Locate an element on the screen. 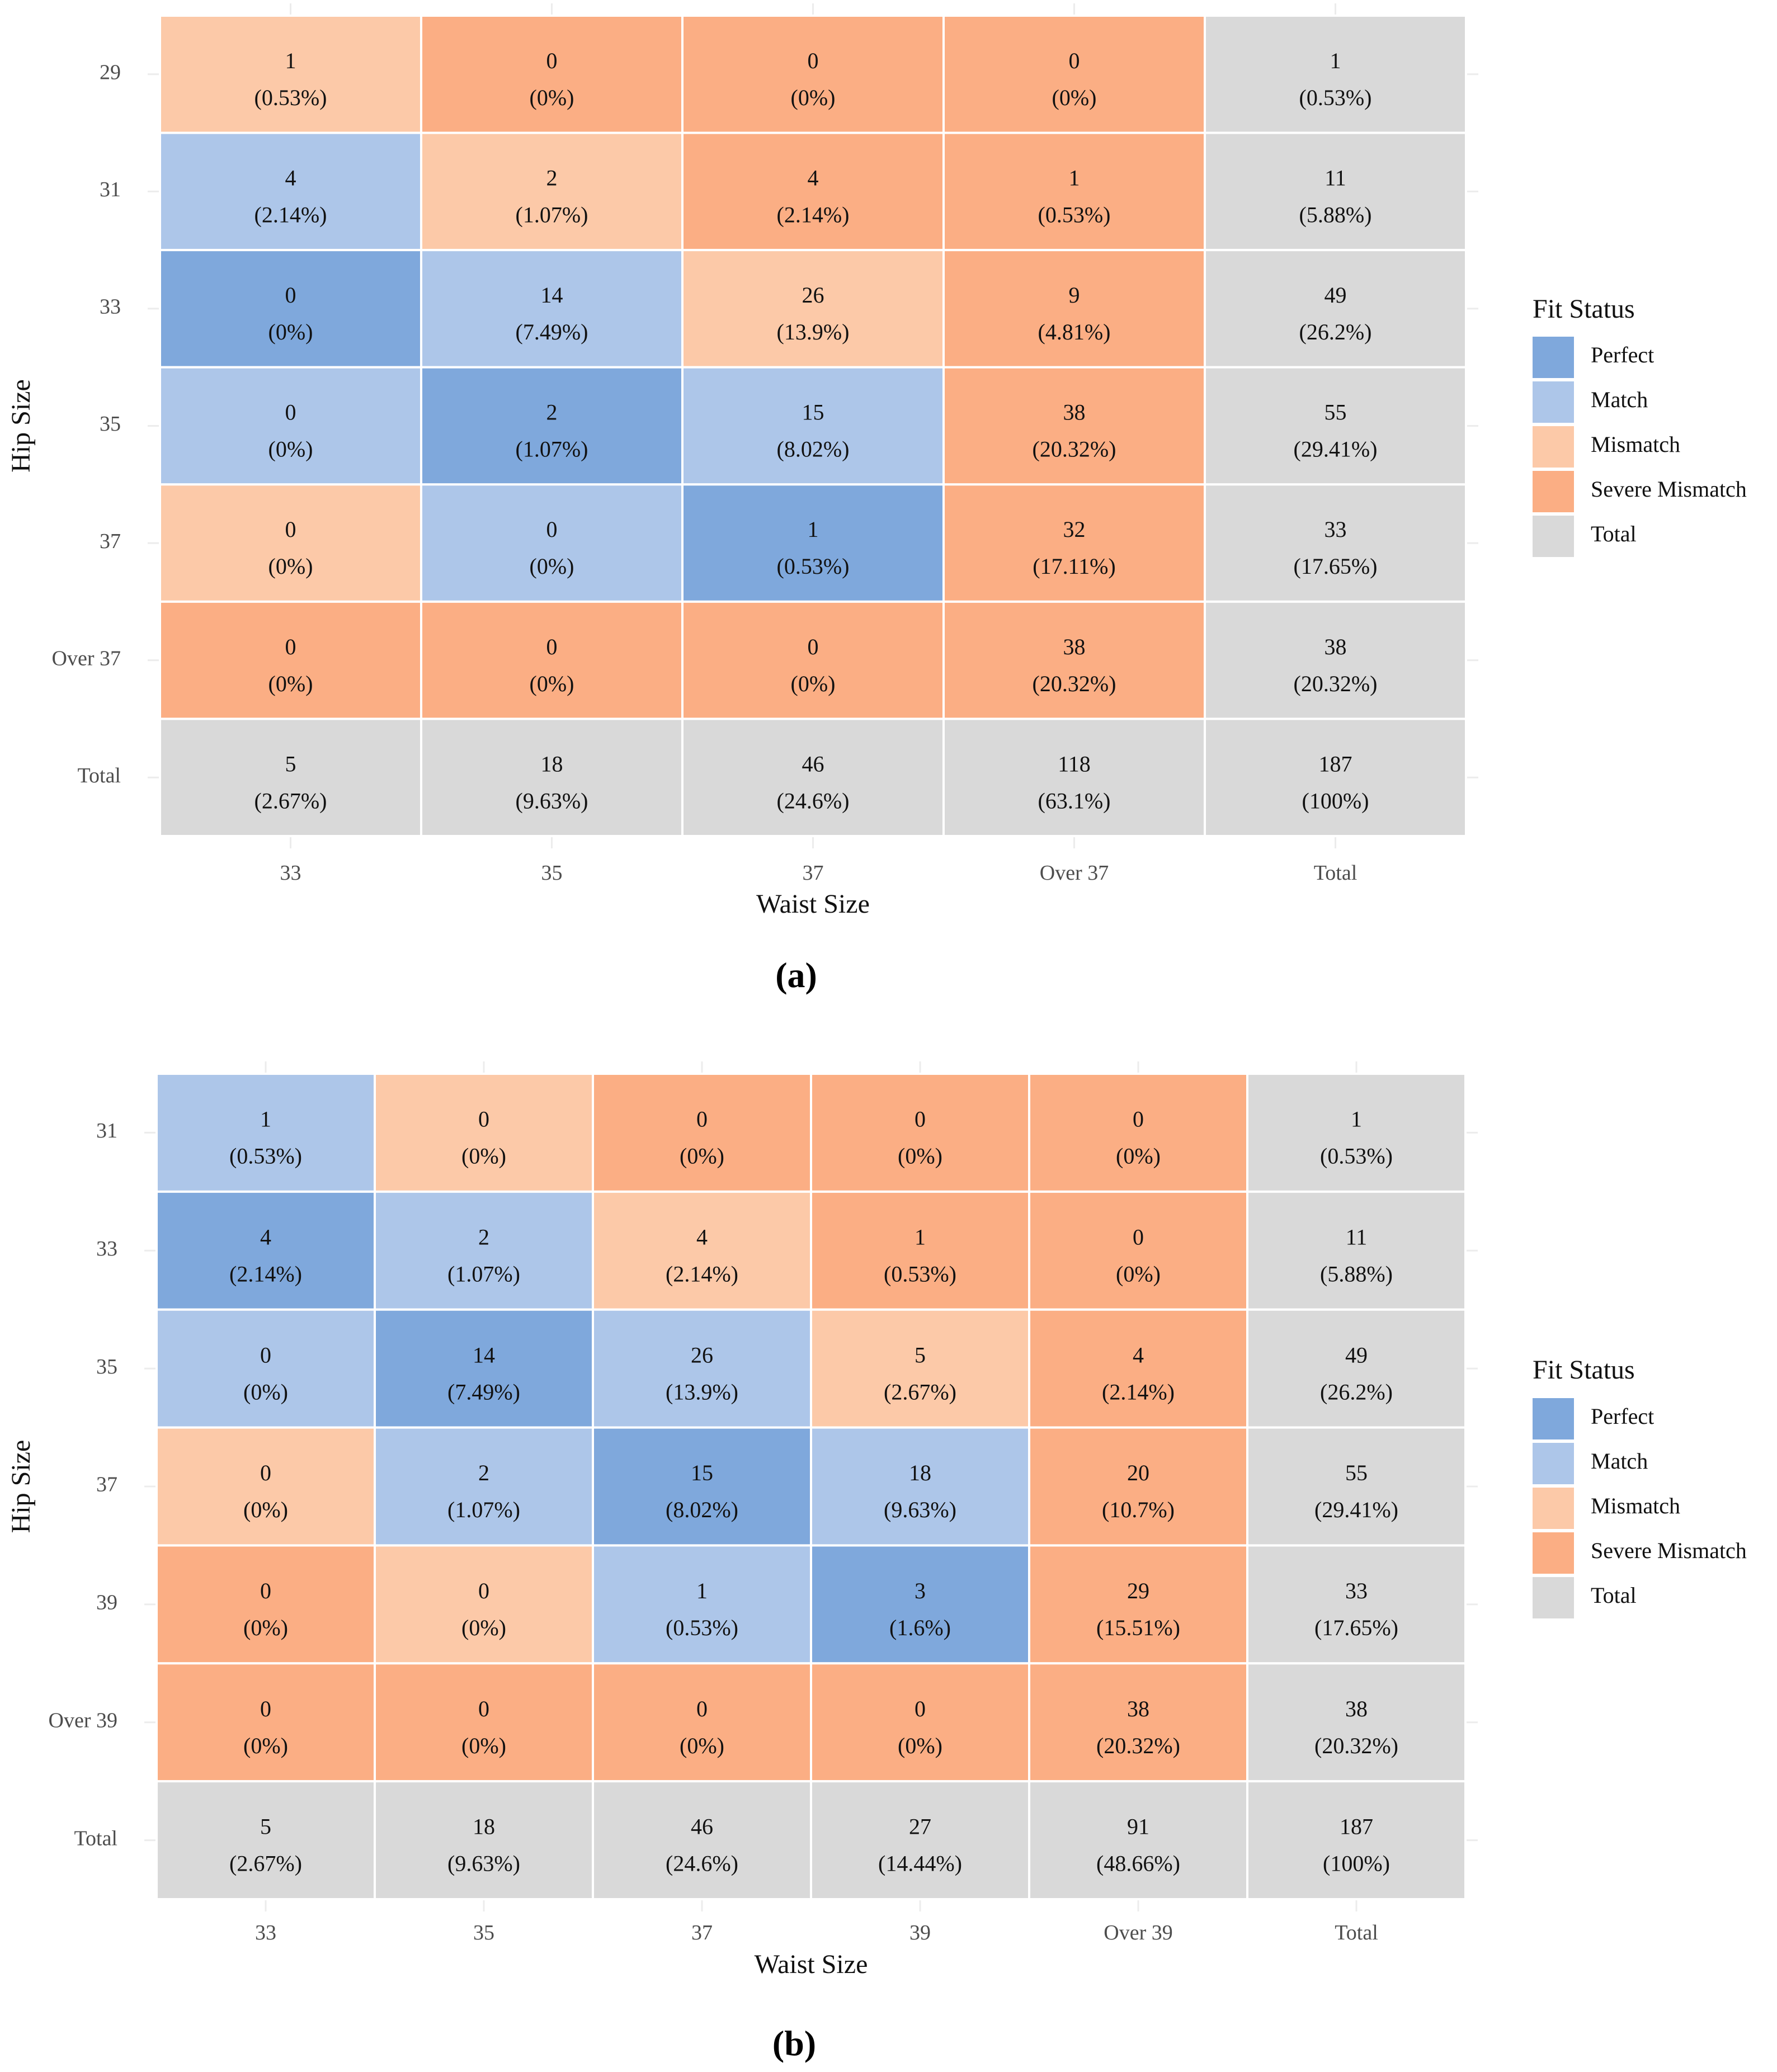 This screenshot has width=1777, height=2072. cell-count: 46 is located at coordinates (813, 763).